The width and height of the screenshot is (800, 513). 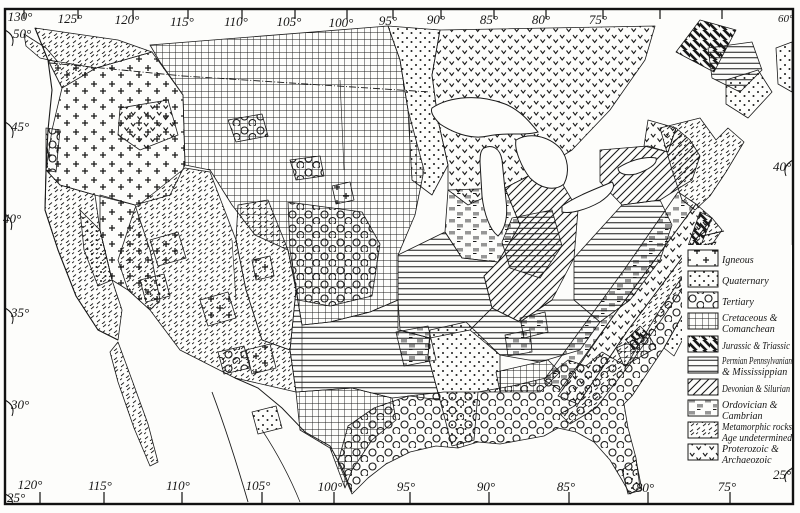 I want to click on region-mexico-border-dots, so click(x=267, y=420).